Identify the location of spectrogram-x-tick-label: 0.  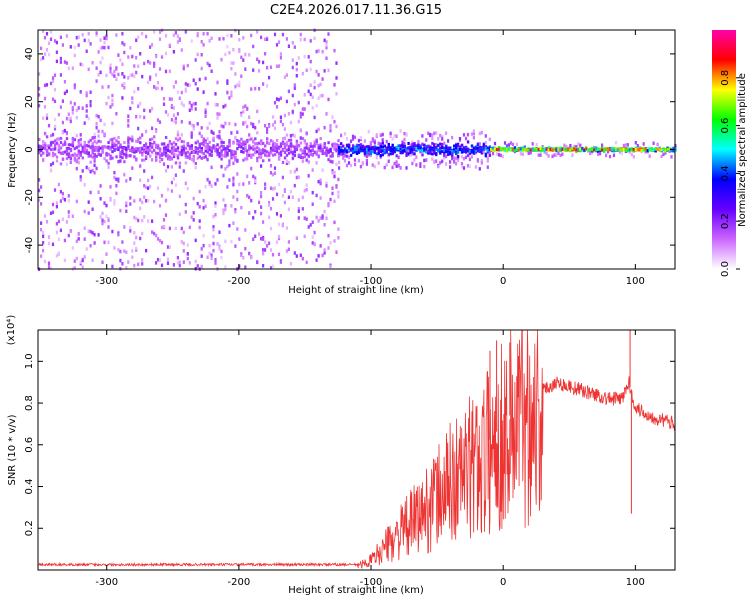
(503, 281).